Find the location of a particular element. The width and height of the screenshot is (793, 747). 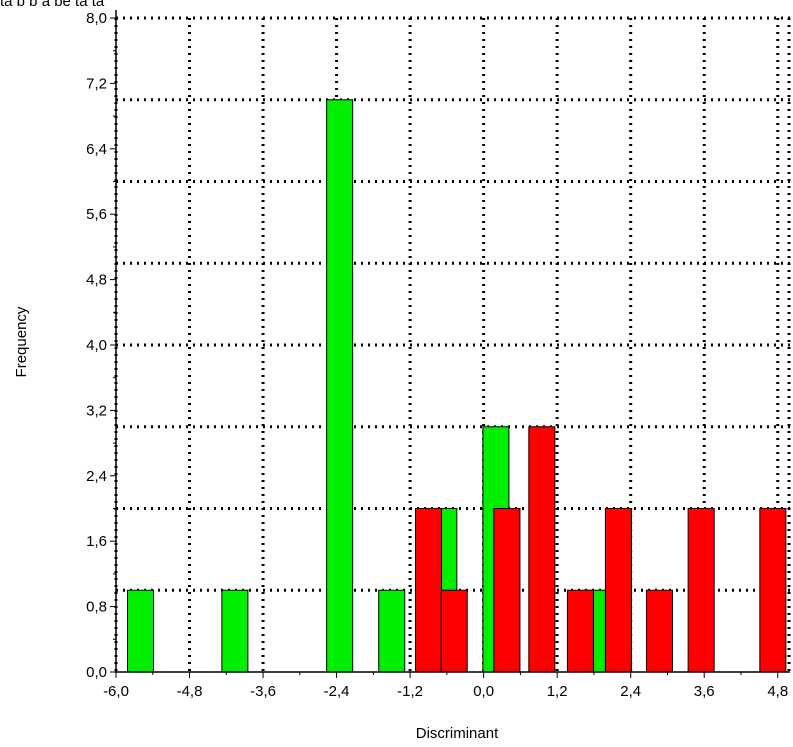

y-tick-label: 1,6 is located at coordinates (96, 541).